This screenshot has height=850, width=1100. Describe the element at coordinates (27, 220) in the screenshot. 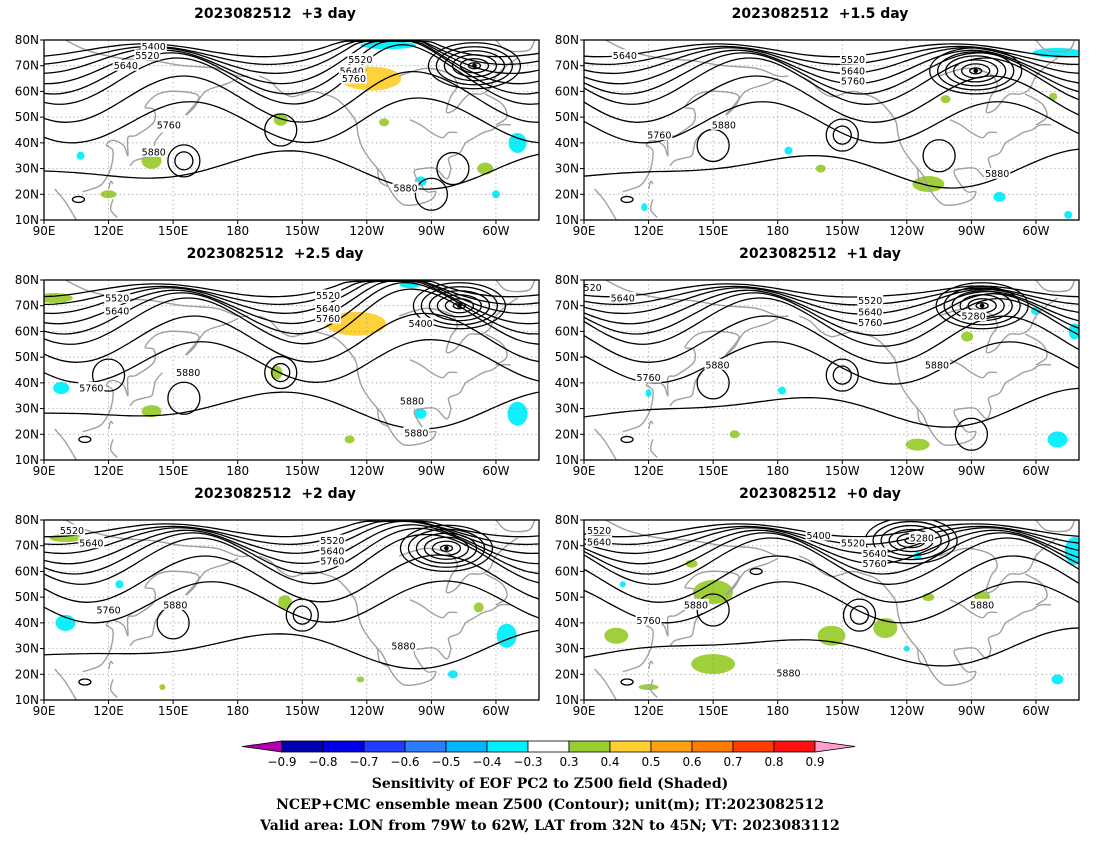

I see `lat-tick-label: 10N` at that location.